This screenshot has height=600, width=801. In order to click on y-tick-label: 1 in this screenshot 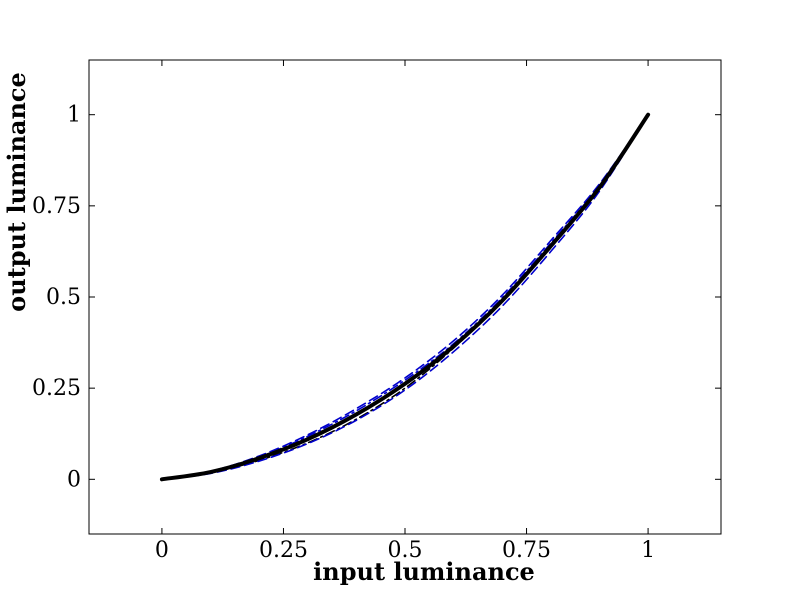, I will do `click(74, 115)`.